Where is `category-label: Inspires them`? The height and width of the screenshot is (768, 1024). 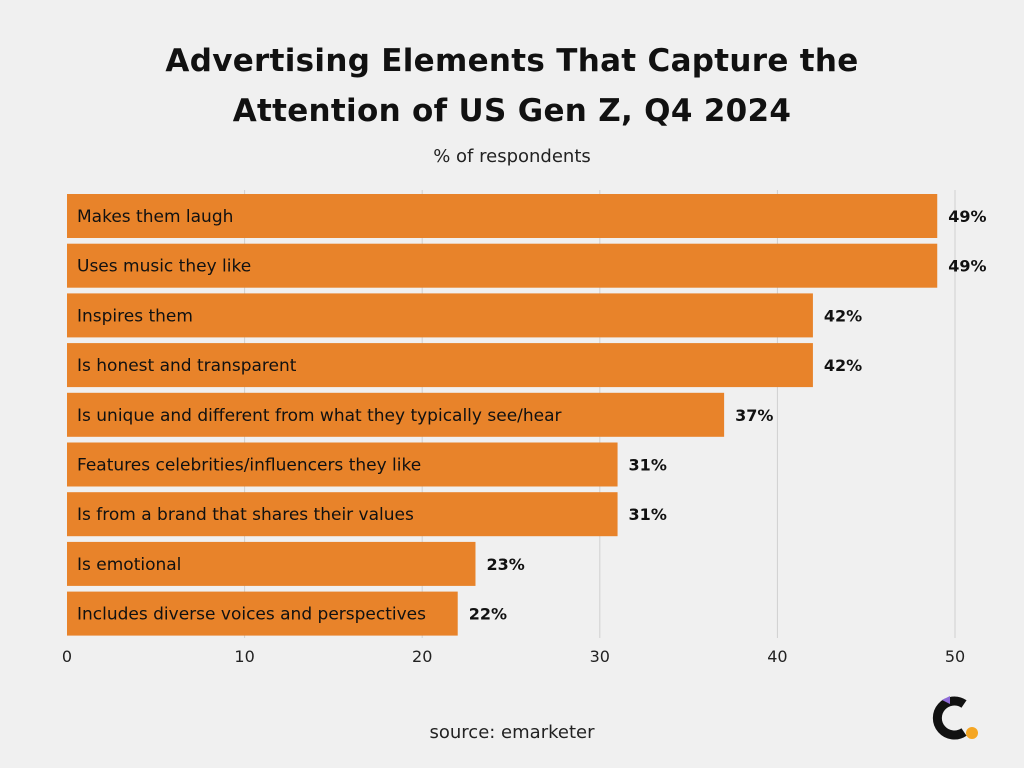 category-label: Inspires them is located at coordinates (135, 316).